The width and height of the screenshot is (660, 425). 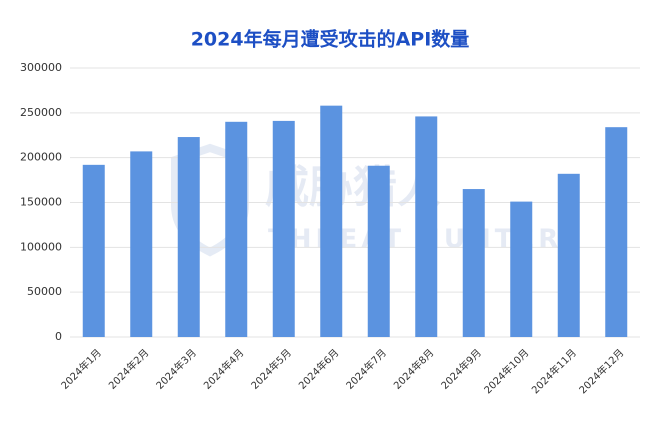 I want to click on watermark-subtext: THREAT HUNTER, so click(x=415, y=240).